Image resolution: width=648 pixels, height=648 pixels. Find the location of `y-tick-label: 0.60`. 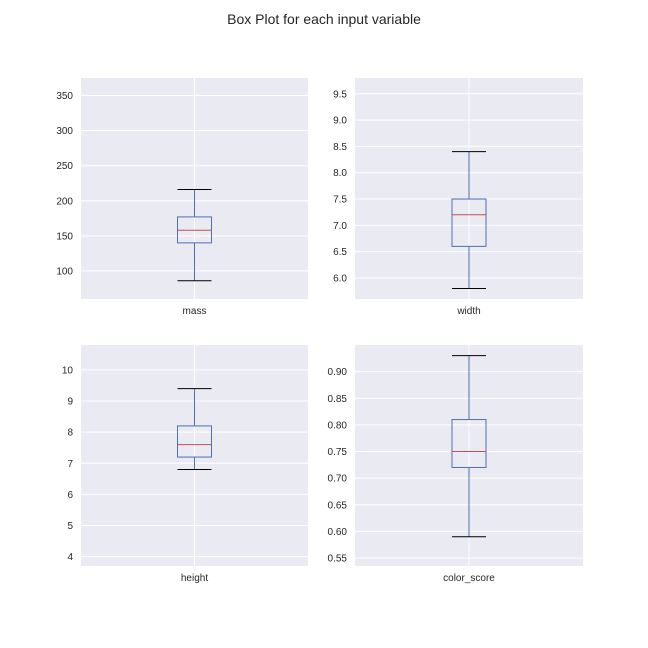

y-tick-label: 0.60 is located at coordinates (338, 532).